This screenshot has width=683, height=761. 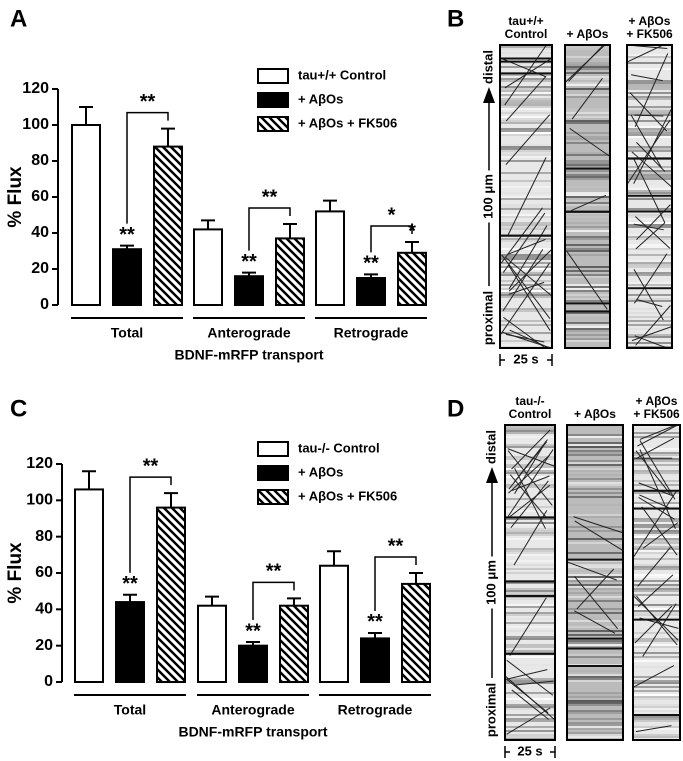 I want to click on x-axis-label: BDNF-mRFP transport, so click(x=252, y=732).